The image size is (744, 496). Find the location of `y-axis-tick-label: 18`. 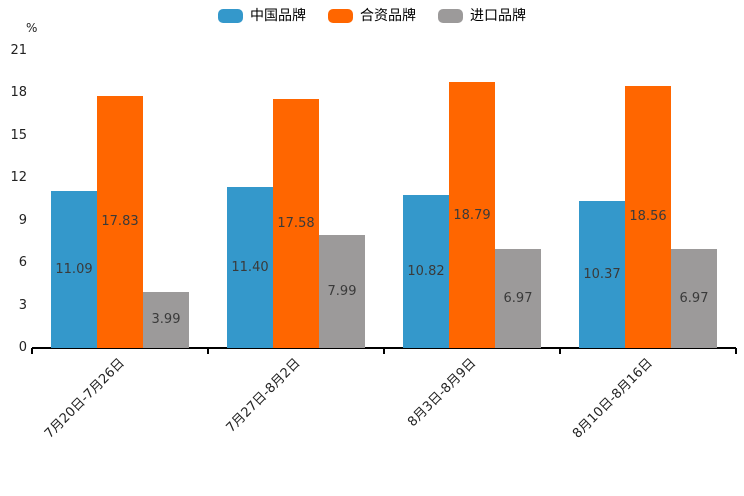

y-axis-tick-label: 18 is located at coordinates (18, 93).